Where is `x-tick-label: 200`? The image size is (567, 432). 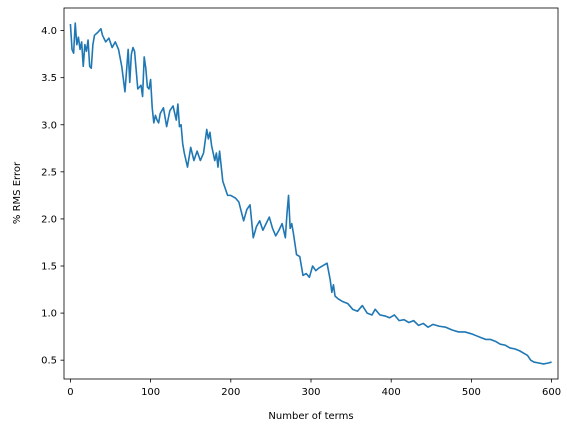
x-tick-label: 200 is located at coordinates (230, 392).